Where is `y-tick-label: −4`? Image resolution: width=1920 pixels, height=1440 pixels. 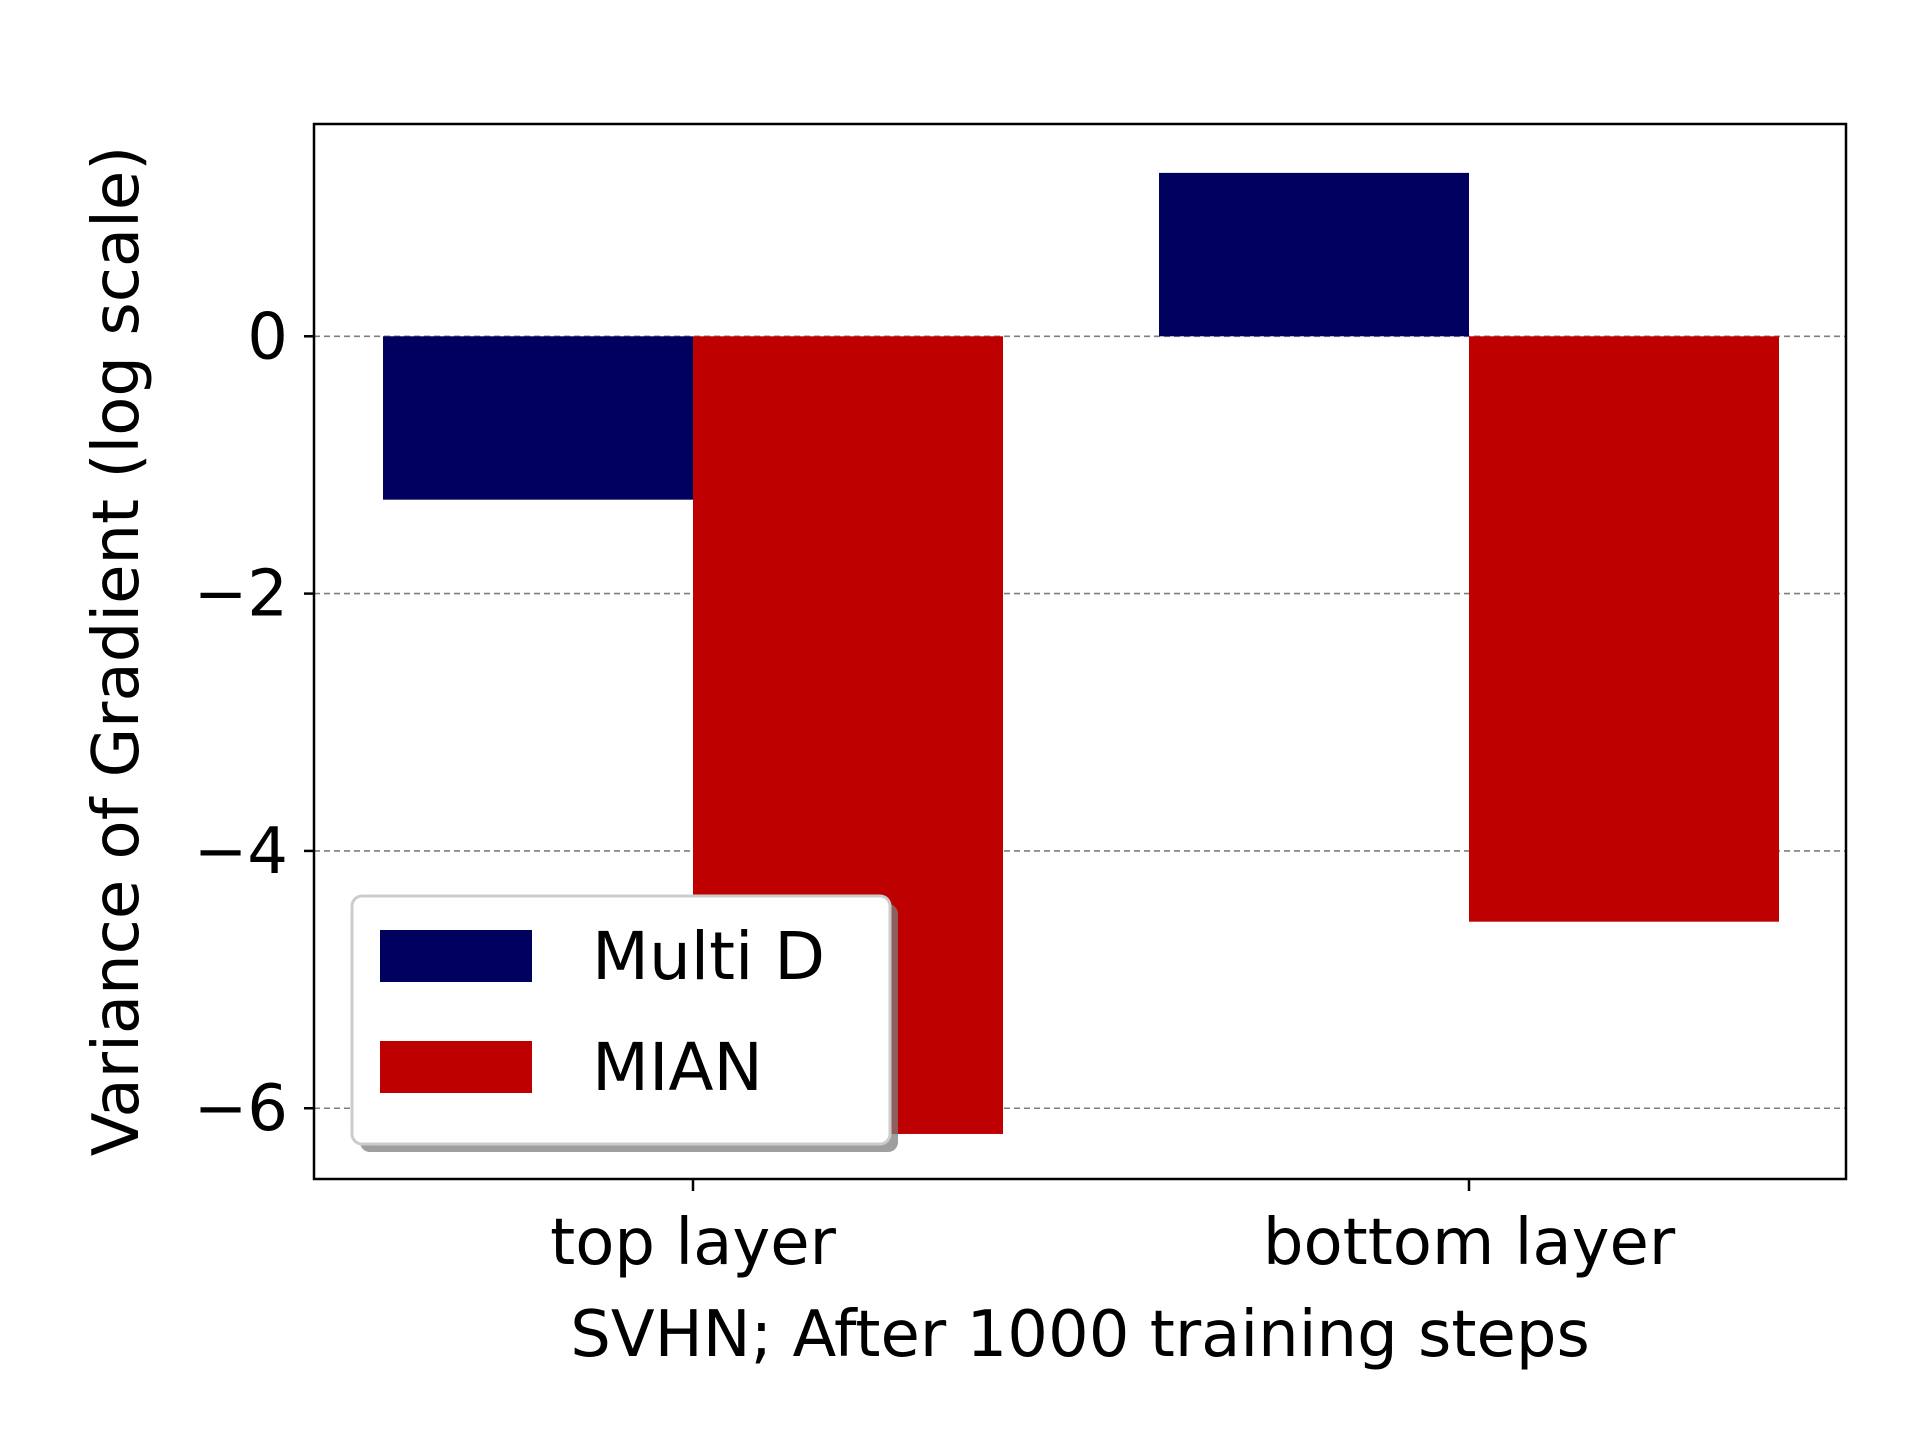 y-tick-label: −4 is located at coordinates (241, 852).